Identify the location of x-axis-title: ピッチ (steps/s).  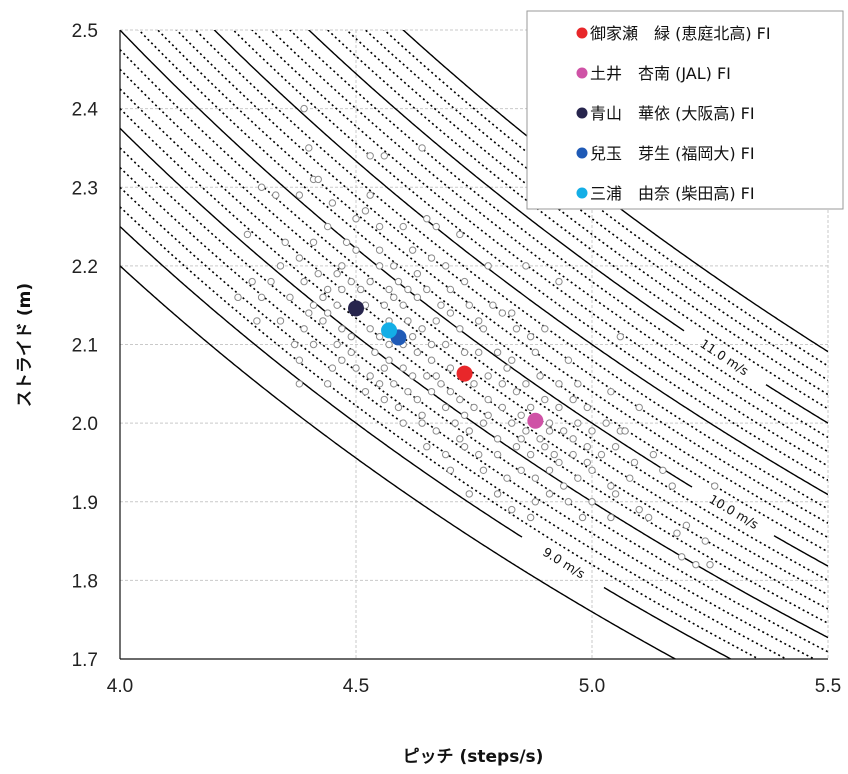
(473, 757).